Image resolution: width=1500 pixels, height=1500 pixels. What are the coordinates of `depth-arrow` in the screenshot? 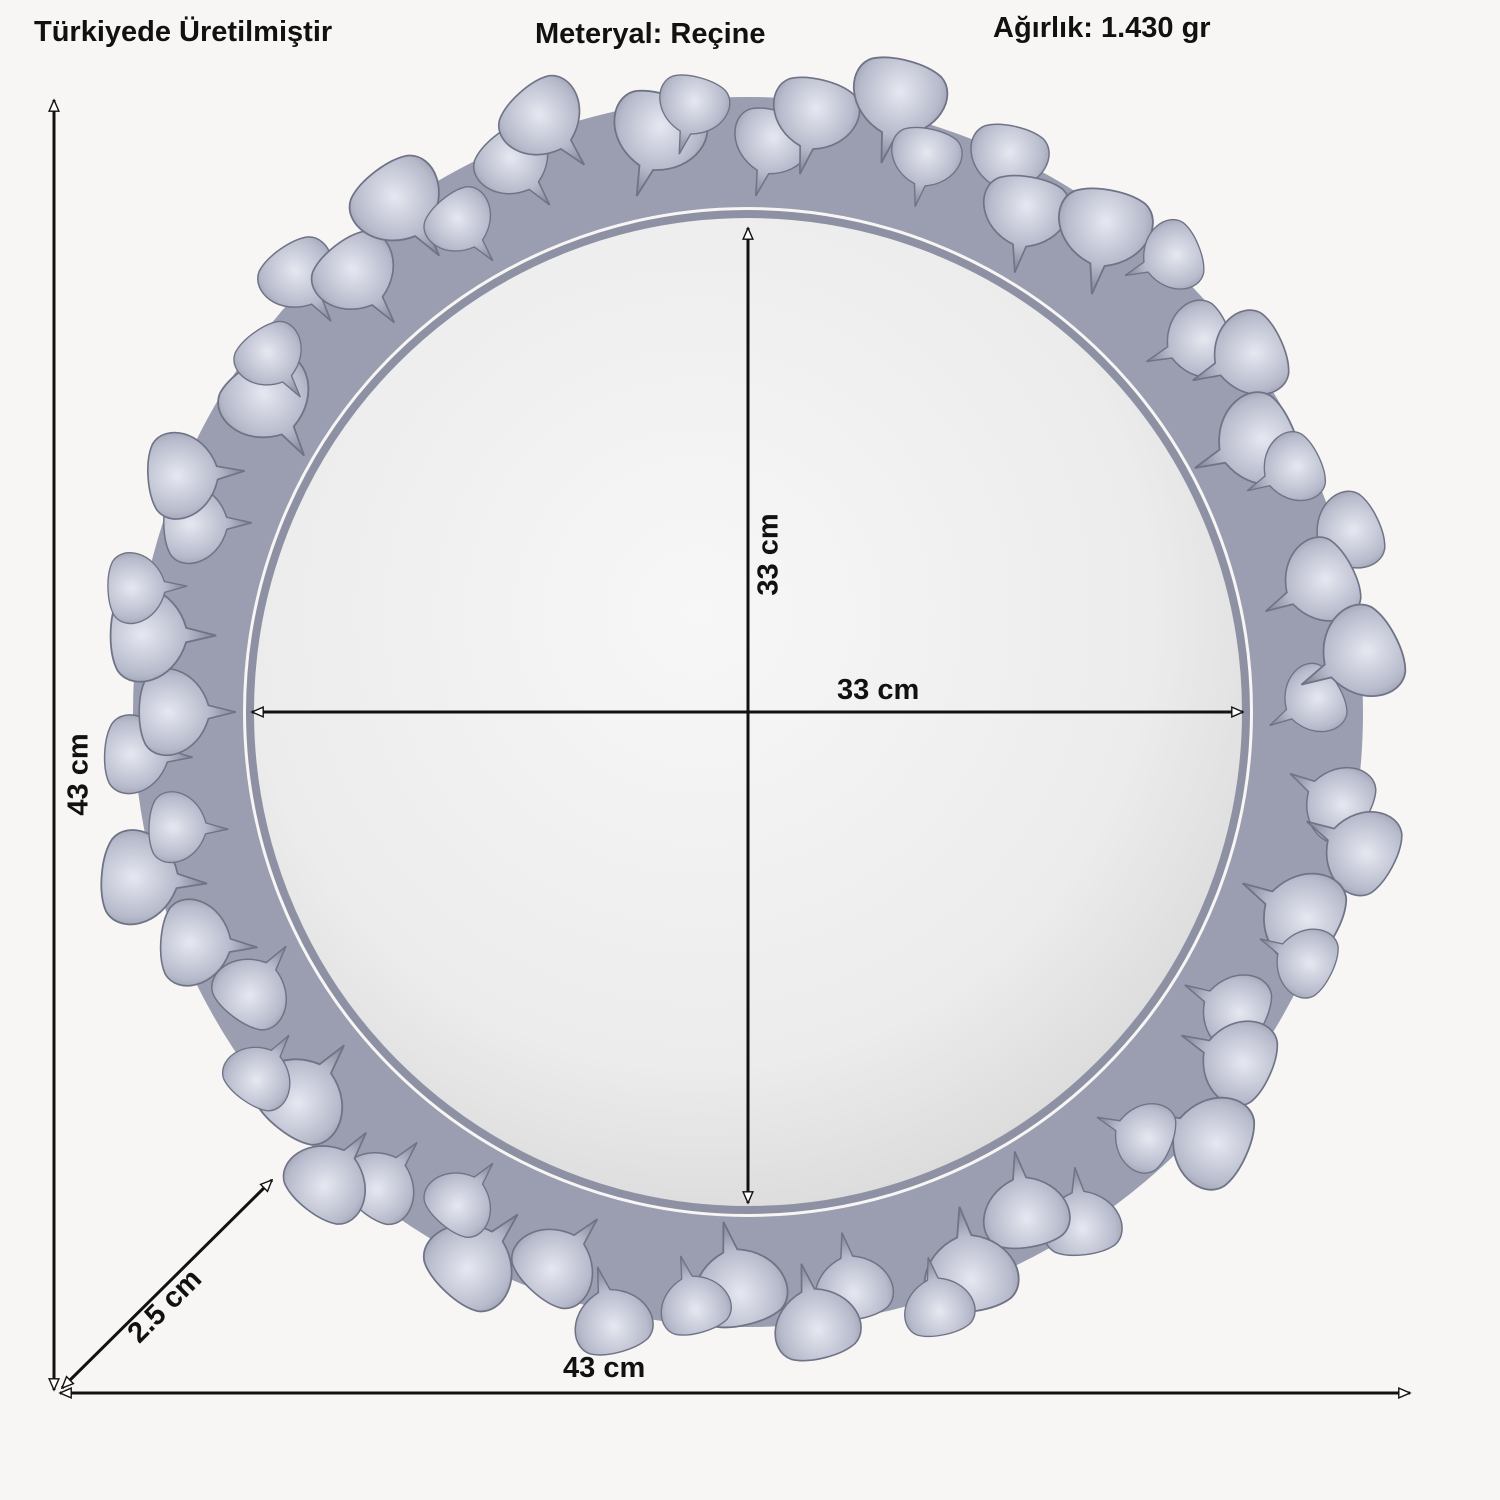 It's located at (167, 1284).